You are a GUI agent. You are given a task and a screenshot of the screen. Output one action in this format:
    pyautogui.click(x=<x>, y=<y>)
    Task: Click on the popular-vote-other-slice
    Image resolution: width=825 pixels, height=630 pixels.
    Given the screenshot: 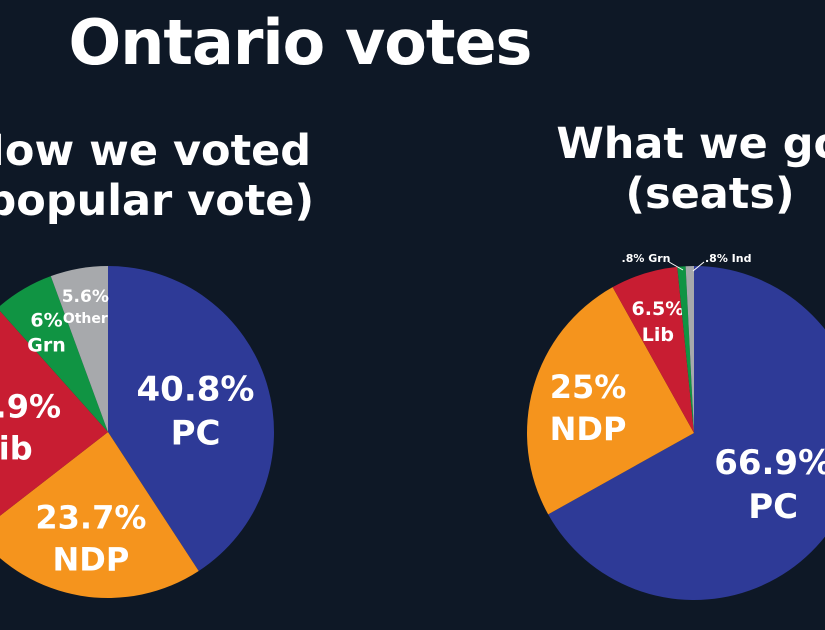 What is the action you would take?
    pyautogui.click(x=79, y=349)
    